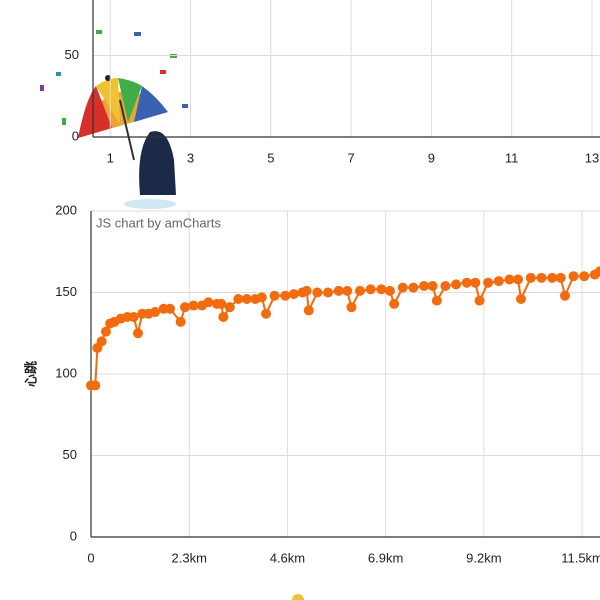  What do you see at coordinates (66, 209) in the screenshot?
I see `y-tick-label: 200` at bounding box center [66, 209].